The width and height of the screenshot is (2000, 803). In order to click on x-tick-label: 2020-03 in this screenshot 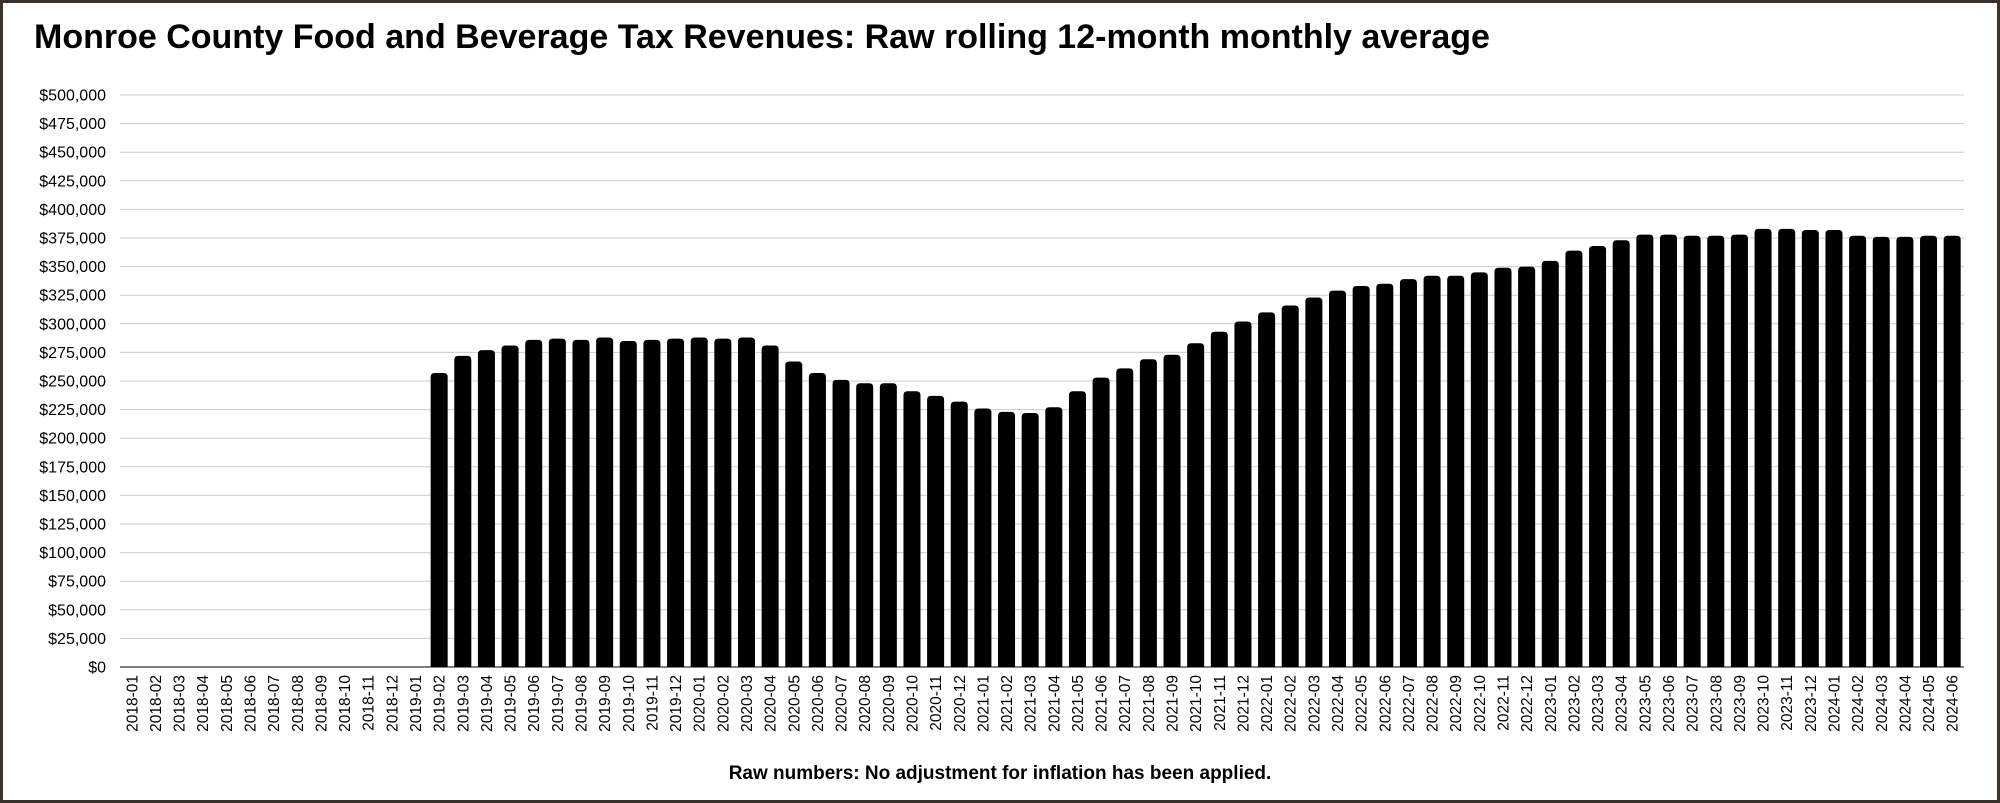, I will do `click(747, 703)`.